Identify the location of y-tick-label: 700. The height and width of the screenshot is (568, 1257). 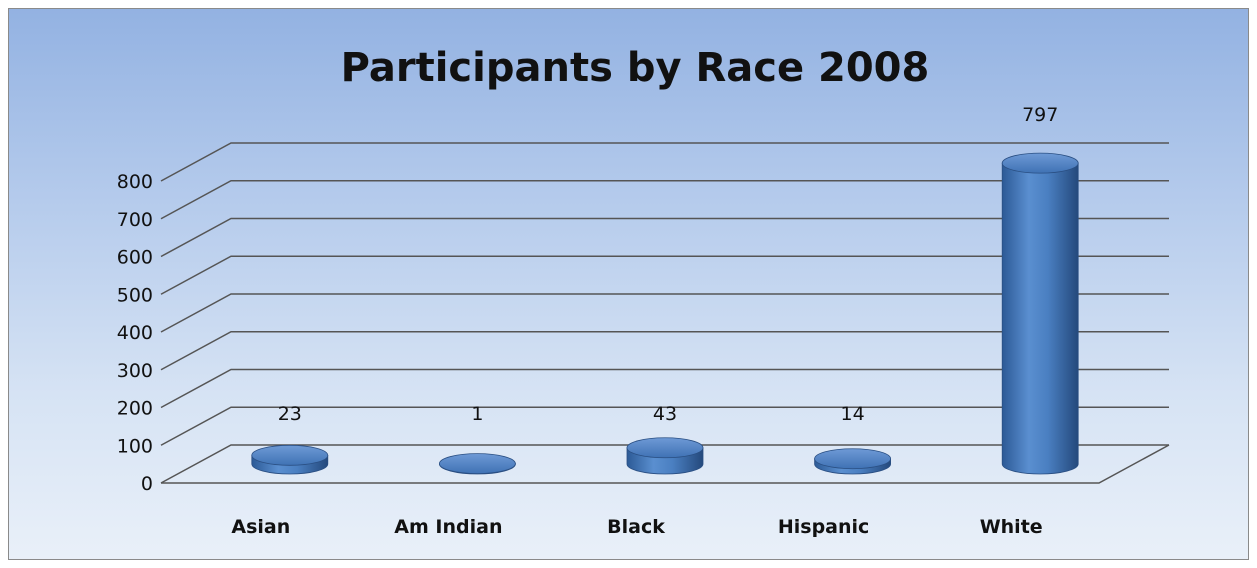
(135, 220).